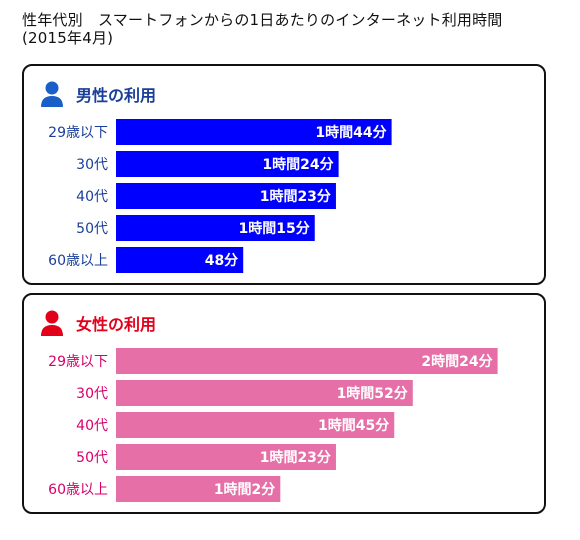  What do you see at coordinates (78, 261) in the screenshot?
I see `male-category-label: 60歳以上` at bounding box center [78, 261].